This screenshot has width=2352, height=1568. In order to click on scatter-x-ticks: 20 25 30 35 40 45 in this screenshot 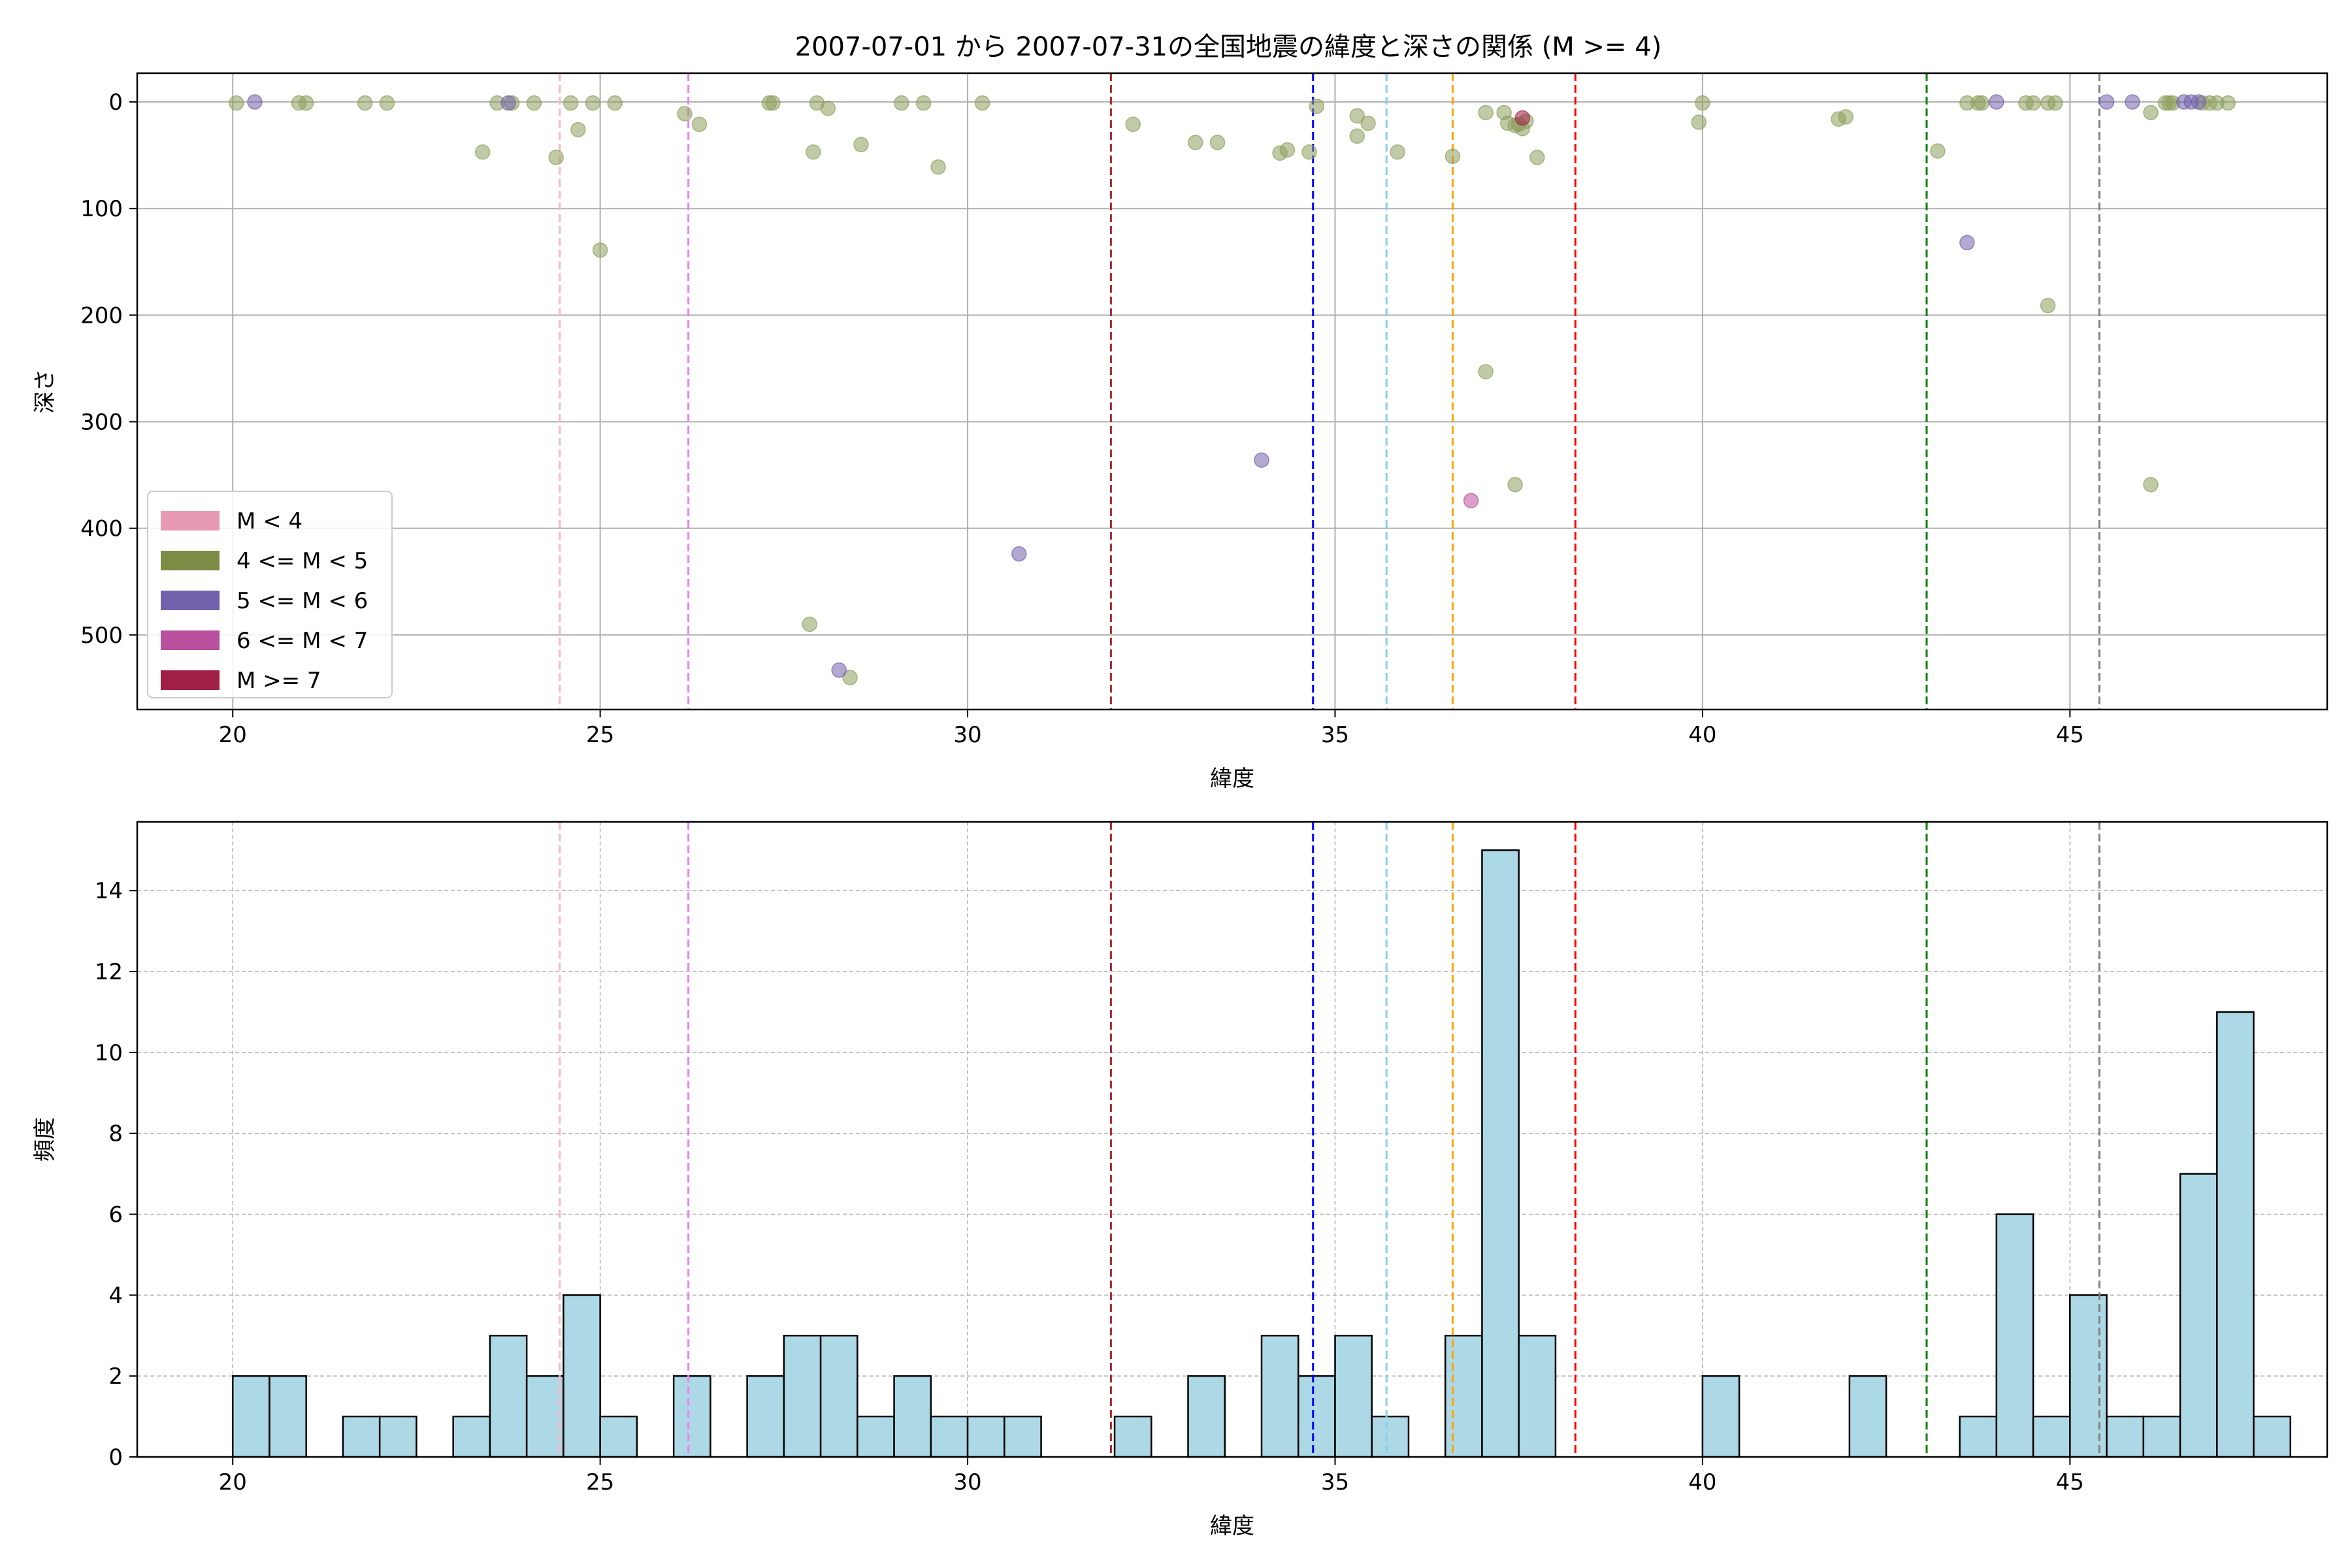, I will do `click(1151, 729)`.